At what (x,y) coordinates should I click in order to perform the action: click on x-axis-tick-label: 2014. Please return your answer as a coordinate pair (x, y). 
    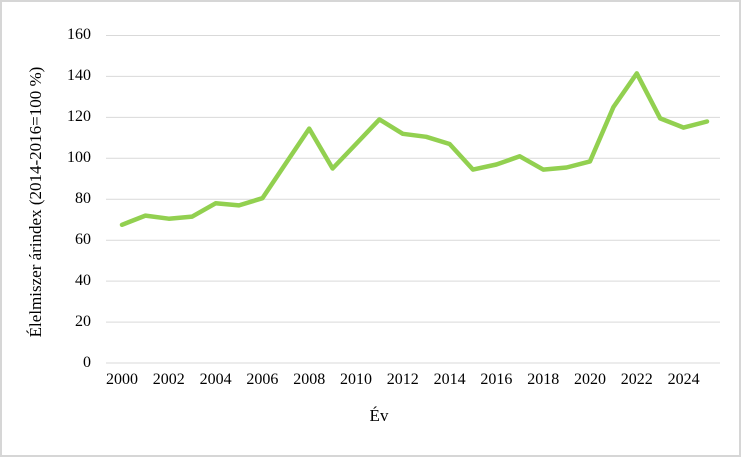
    Looking at the image, I should click on (449, 379).